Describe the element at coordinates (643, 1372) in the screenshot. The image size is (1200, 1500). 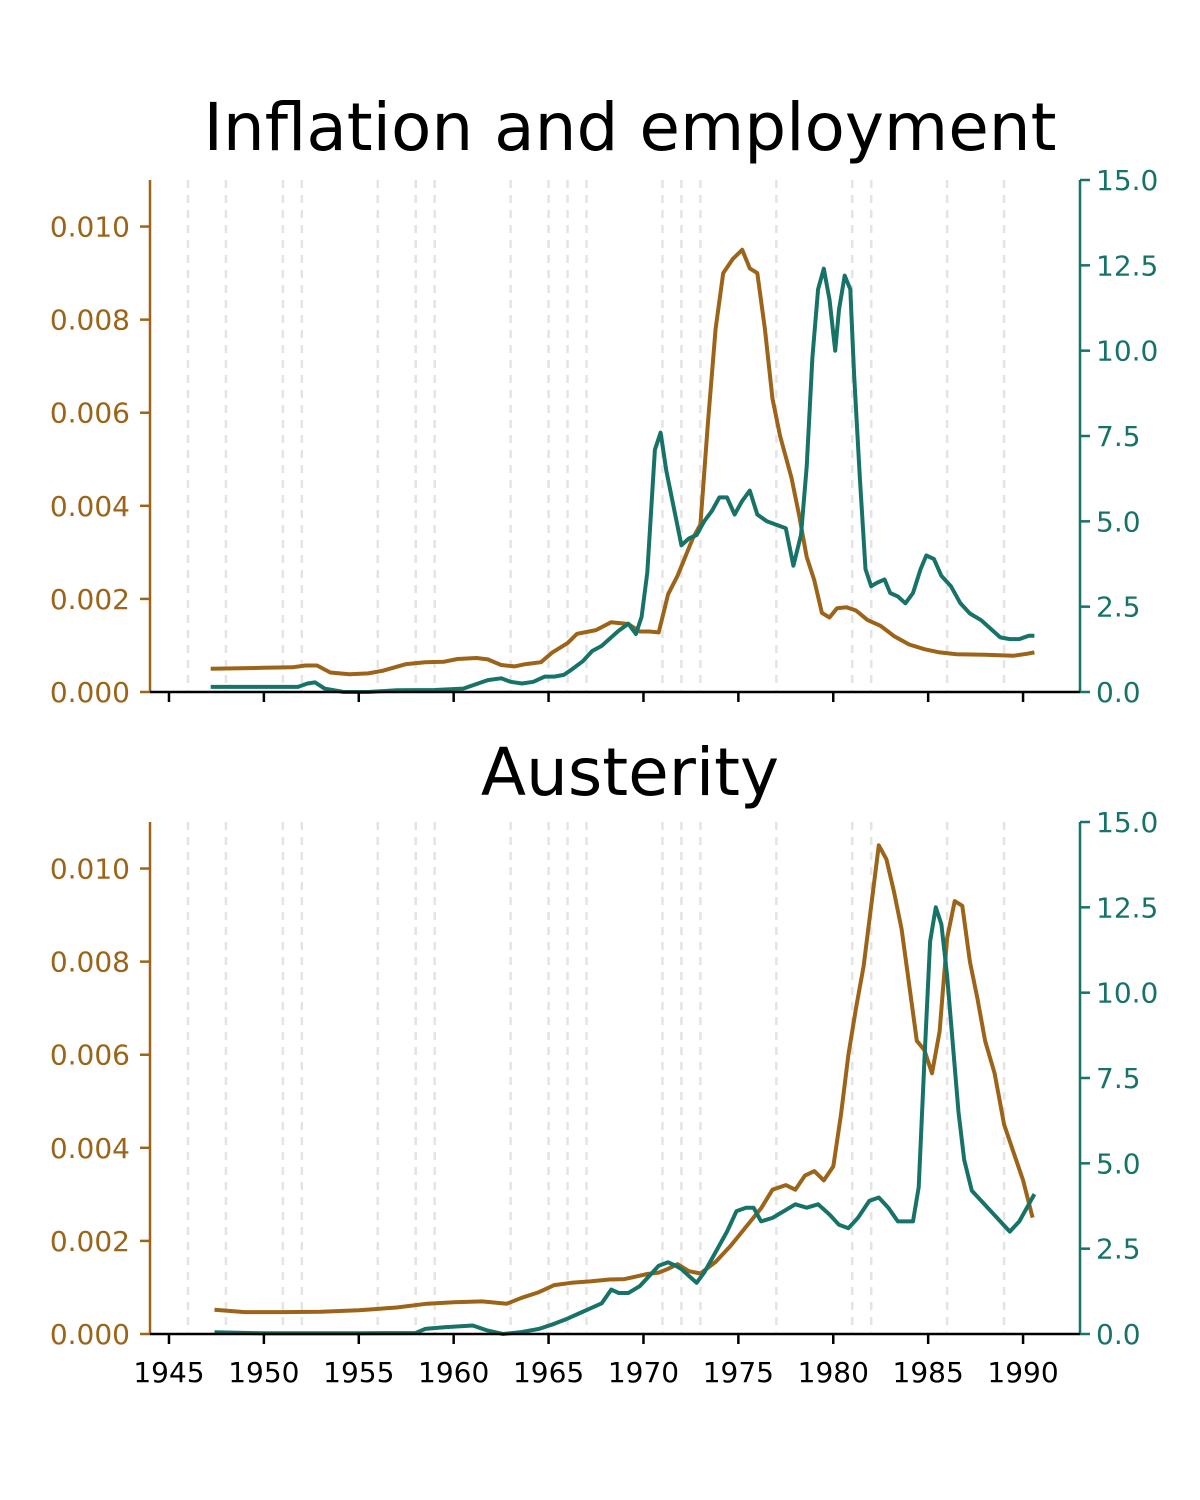
I see `x-tick-label: 1970` at that location.